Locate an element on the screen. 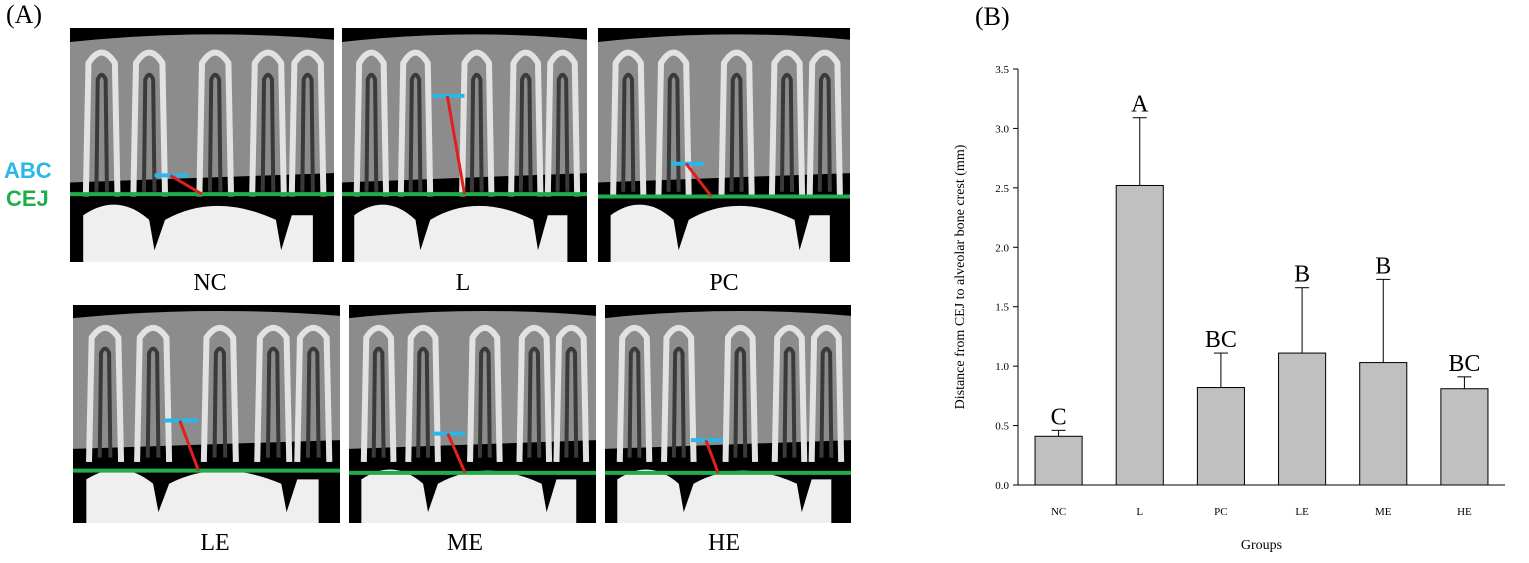 The image size is (1529, 563). tile-caption-me: ME is located at coordinates (465, 543).